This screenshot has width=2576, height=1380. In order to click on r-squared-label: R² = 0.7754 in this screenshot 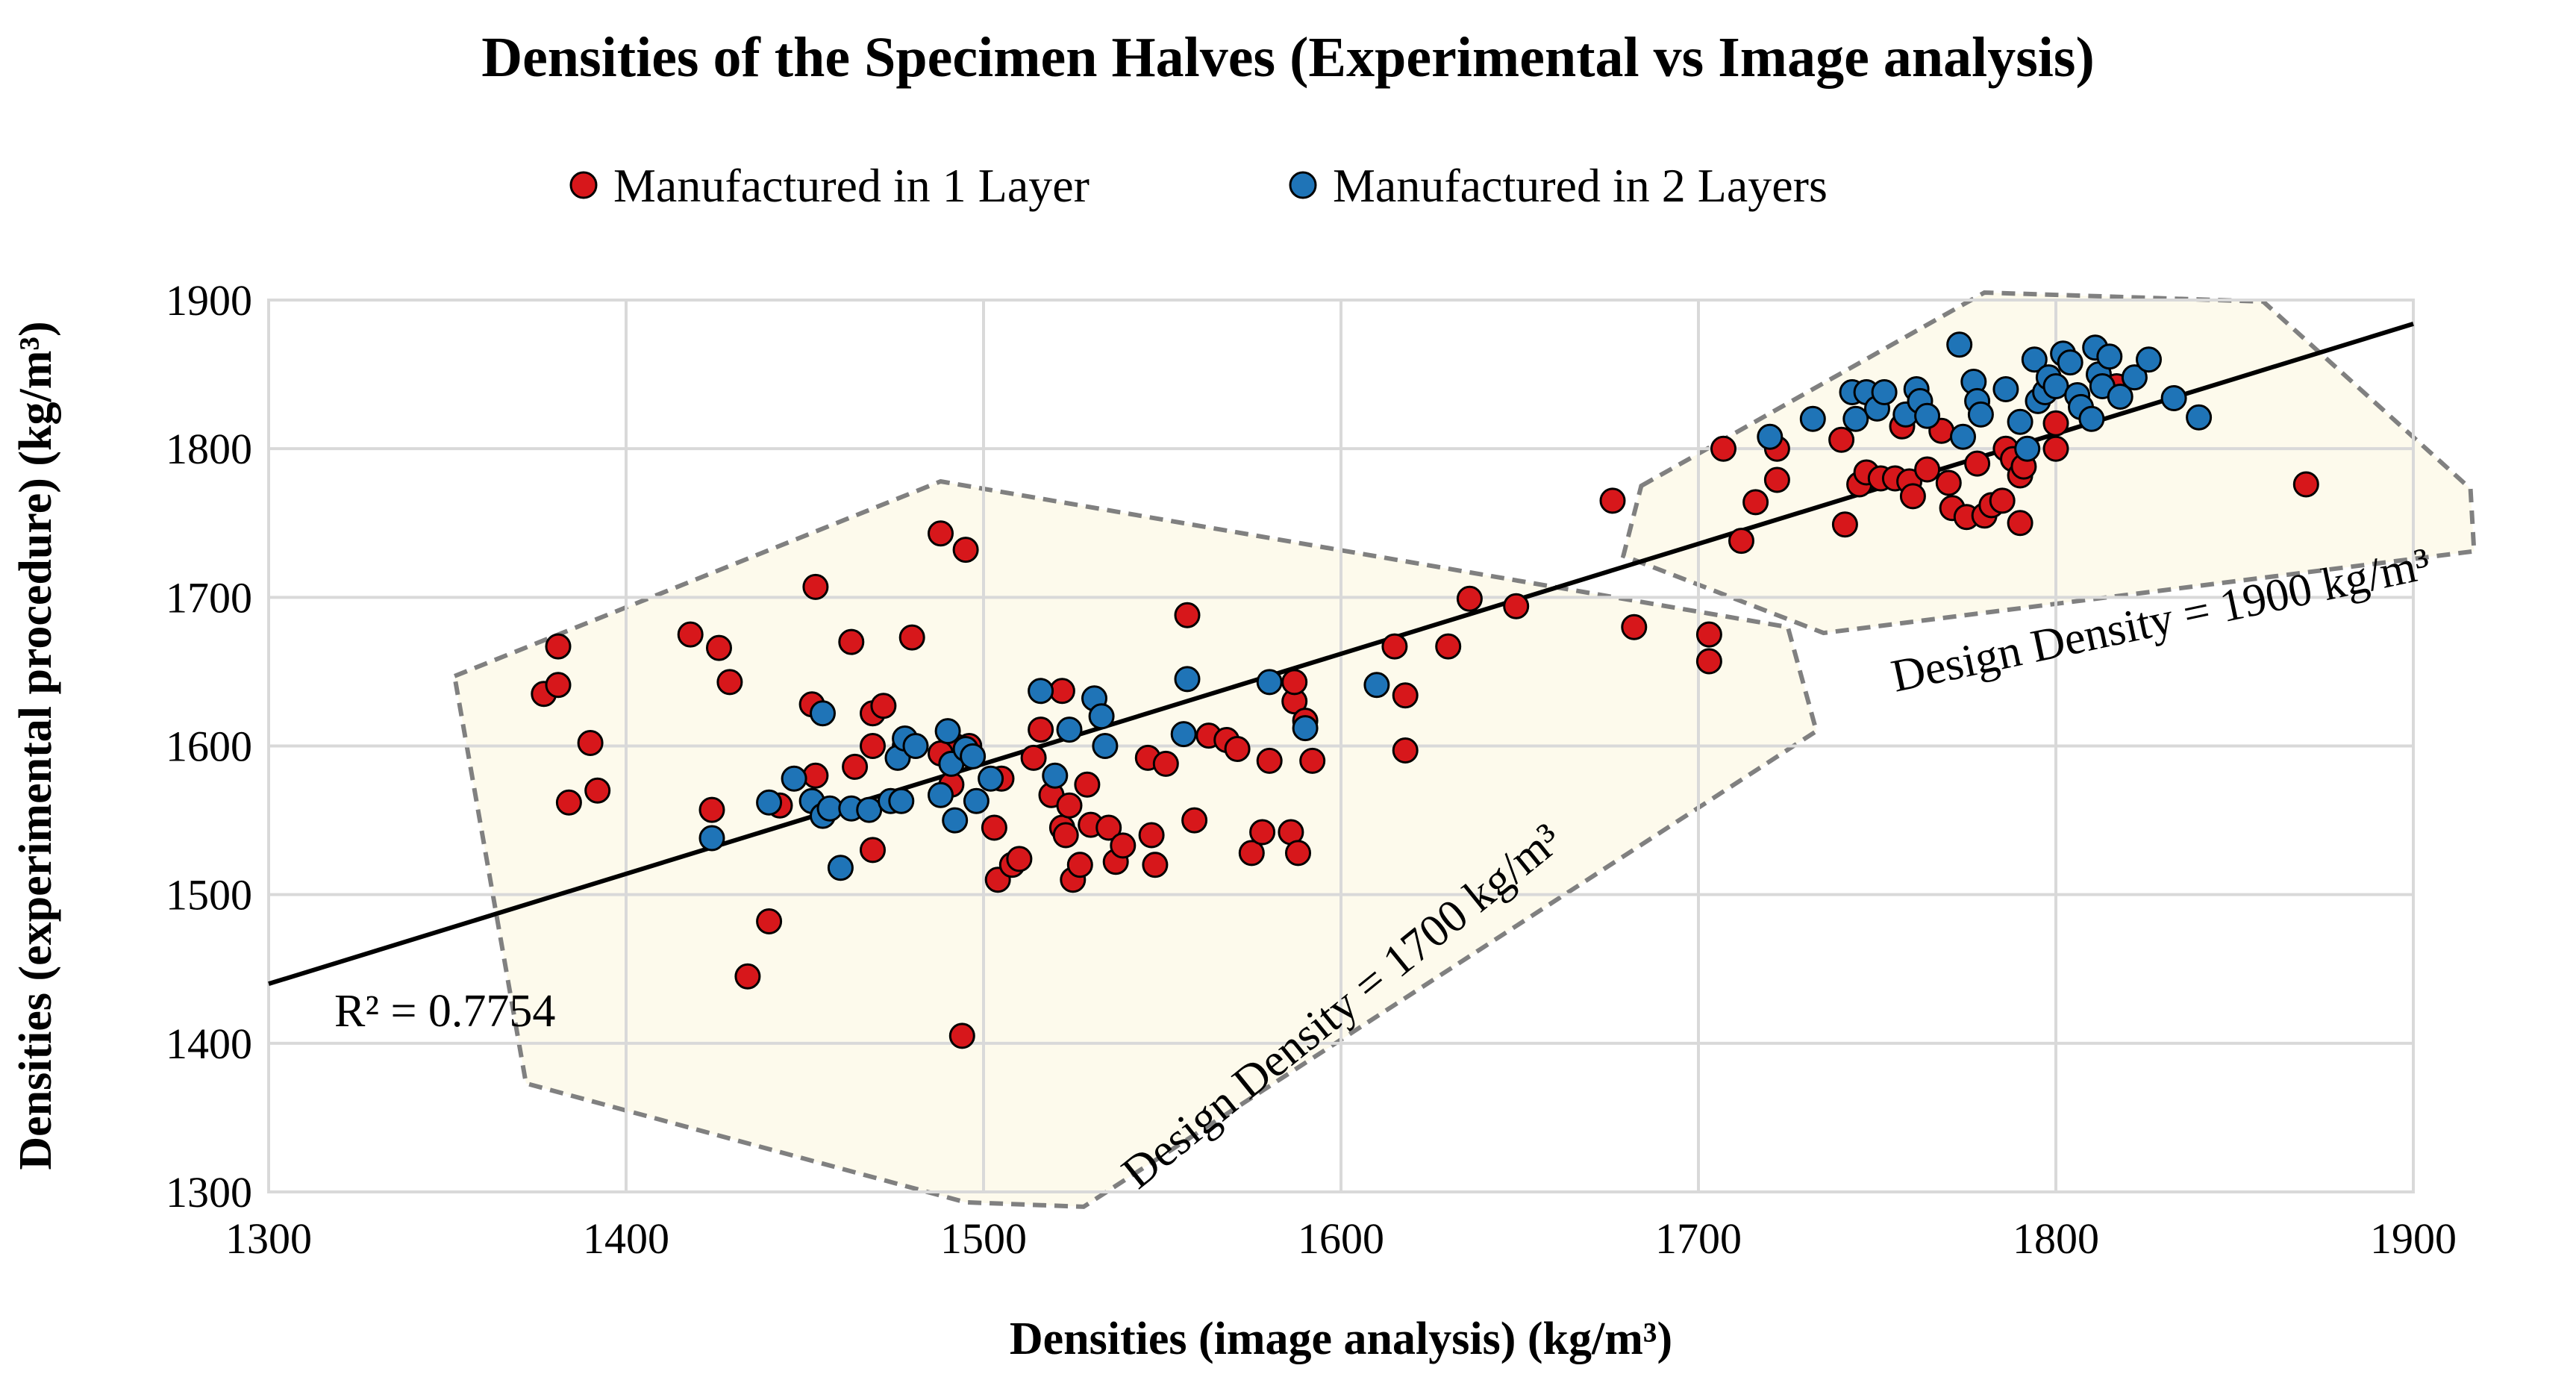, I will do `click(444, 1011)`.